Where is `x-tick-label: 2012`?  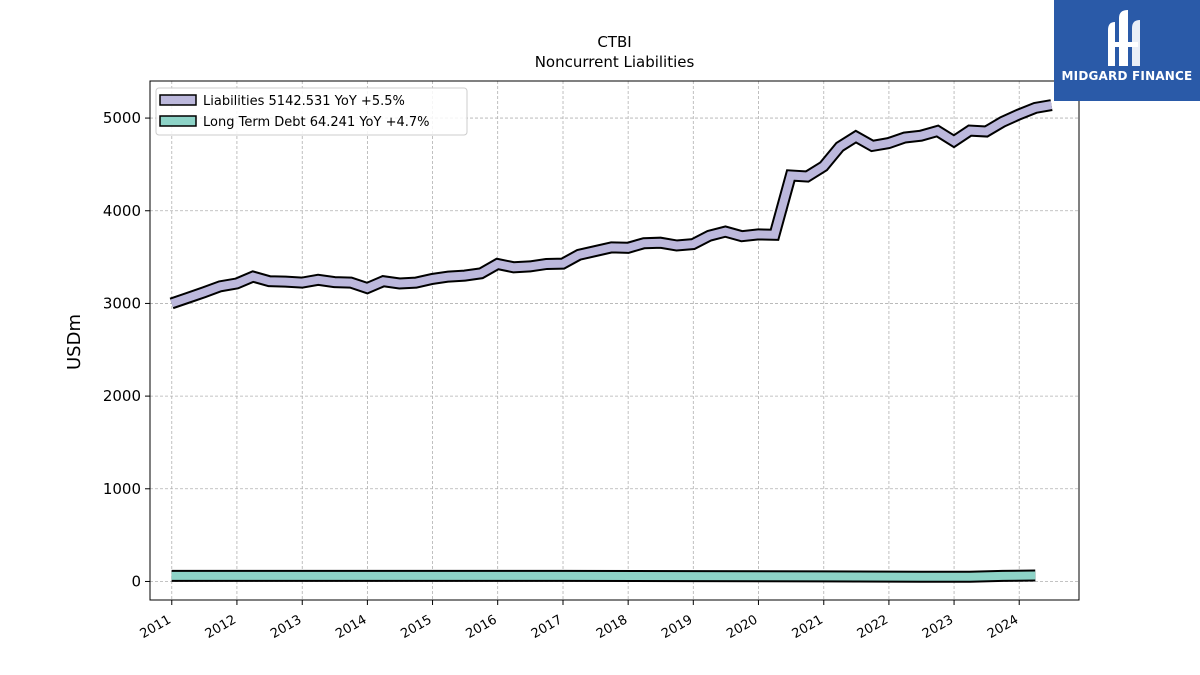
x-tick-label: 2012 is located at coordinates (221, 627).